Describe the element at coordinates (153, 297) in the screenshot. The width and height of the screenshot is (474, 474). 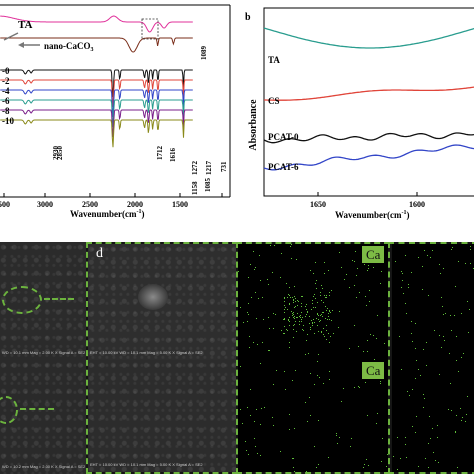
I see `sem-particle` at that location.